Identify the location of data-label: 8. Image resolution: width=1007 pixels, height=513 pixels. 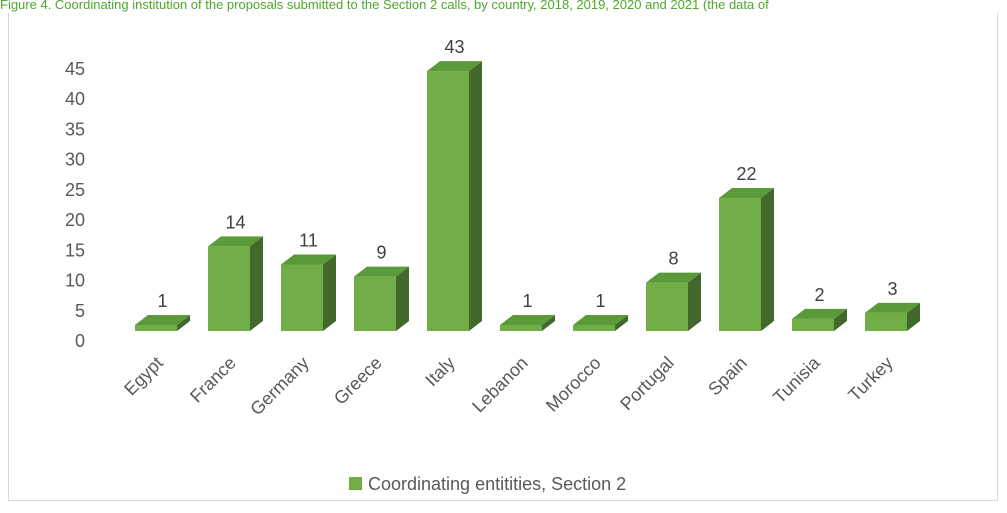
(673, 259).